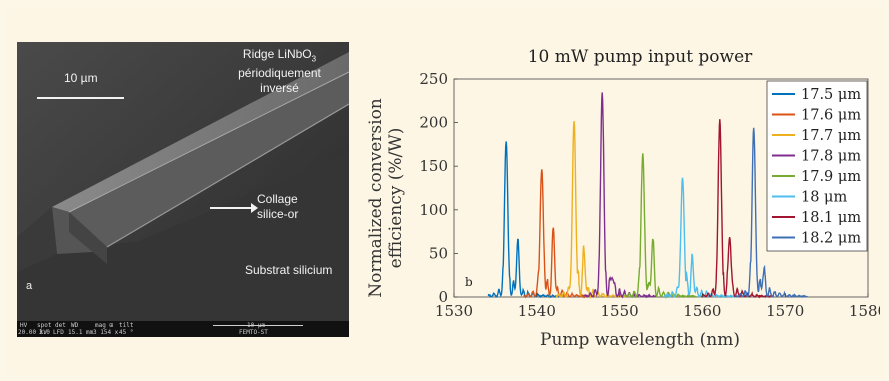 This screenshot has height=381, width=889. What do you see at coordinates (433, 79) in the screenshot?
I see `y-tick-label: 250` at bounding box center [433, 79].